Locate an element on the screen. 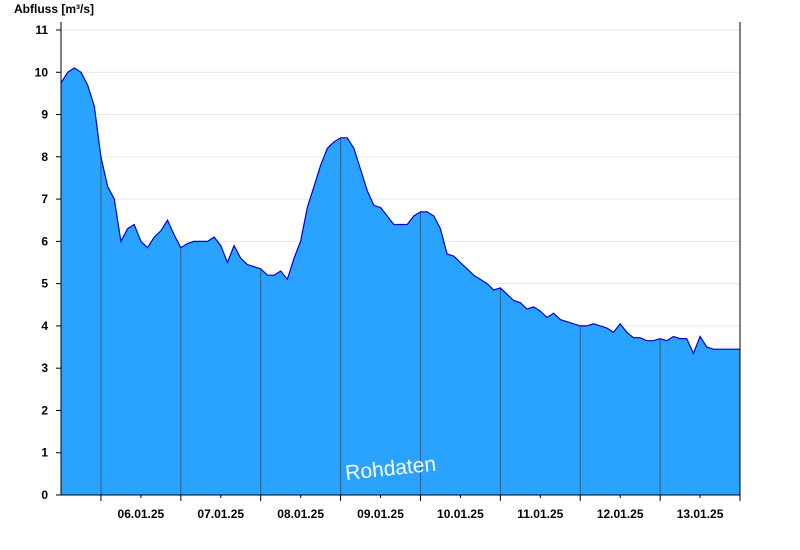 Image resolution: width=800 pixels, height=550 pixels. y-tick-label: 2 is located at coordinates (44, 410).